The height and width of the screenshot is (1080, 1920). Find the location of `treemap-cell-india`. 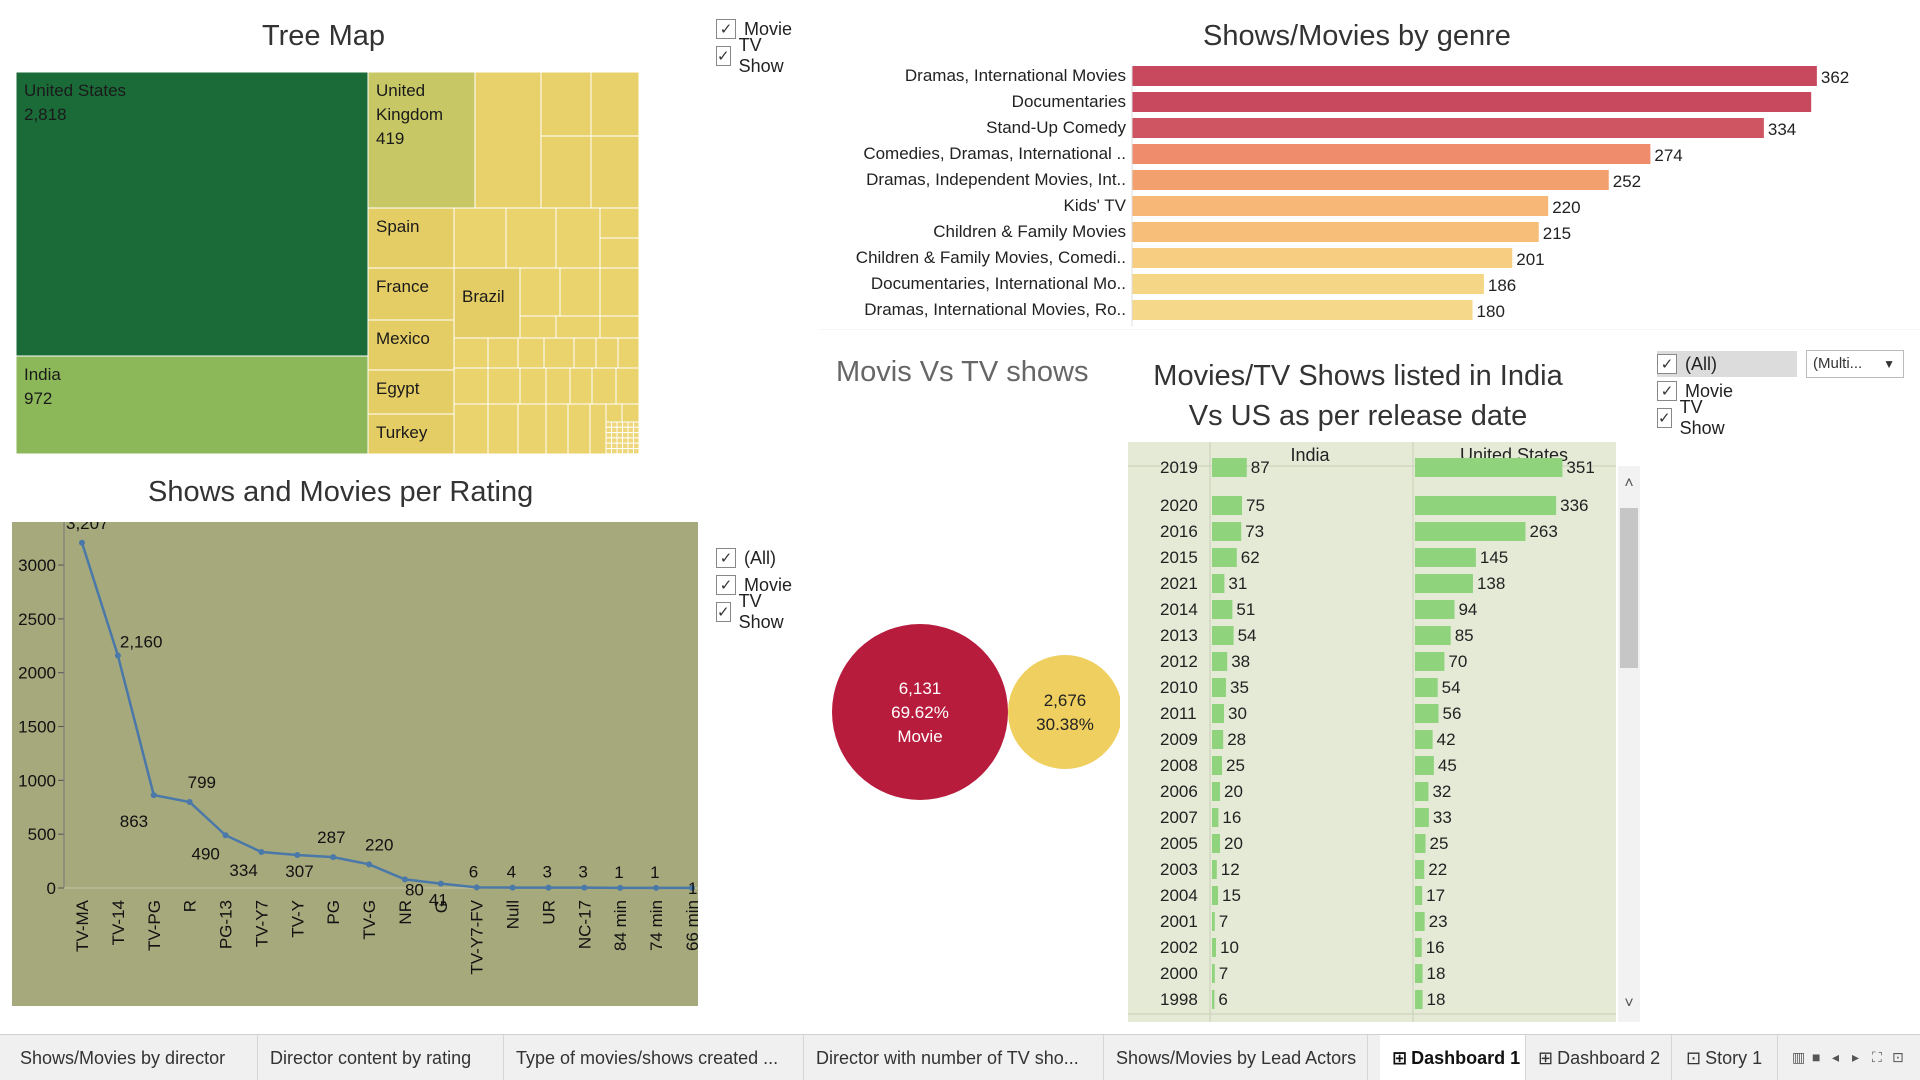

treemap-cell-india is located at coordinates (192, 404).